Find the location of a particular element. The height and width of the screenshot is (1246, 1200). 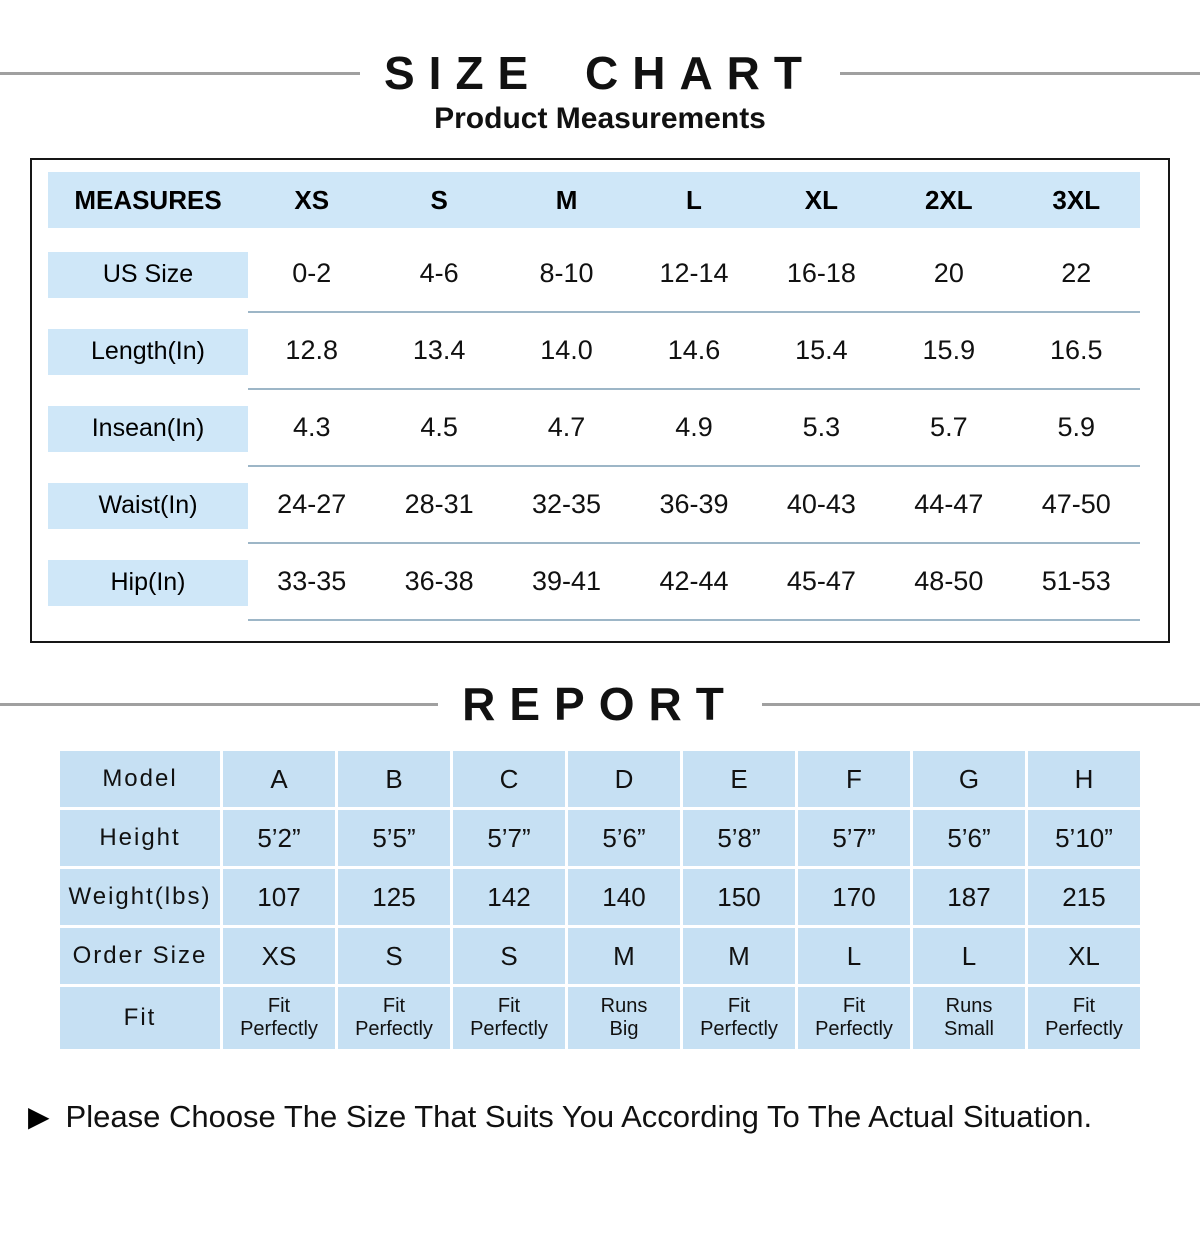

row-values: 0-2 4-6 8-10 12-14 16-18 20 22 is located at coordinates (694, 274).